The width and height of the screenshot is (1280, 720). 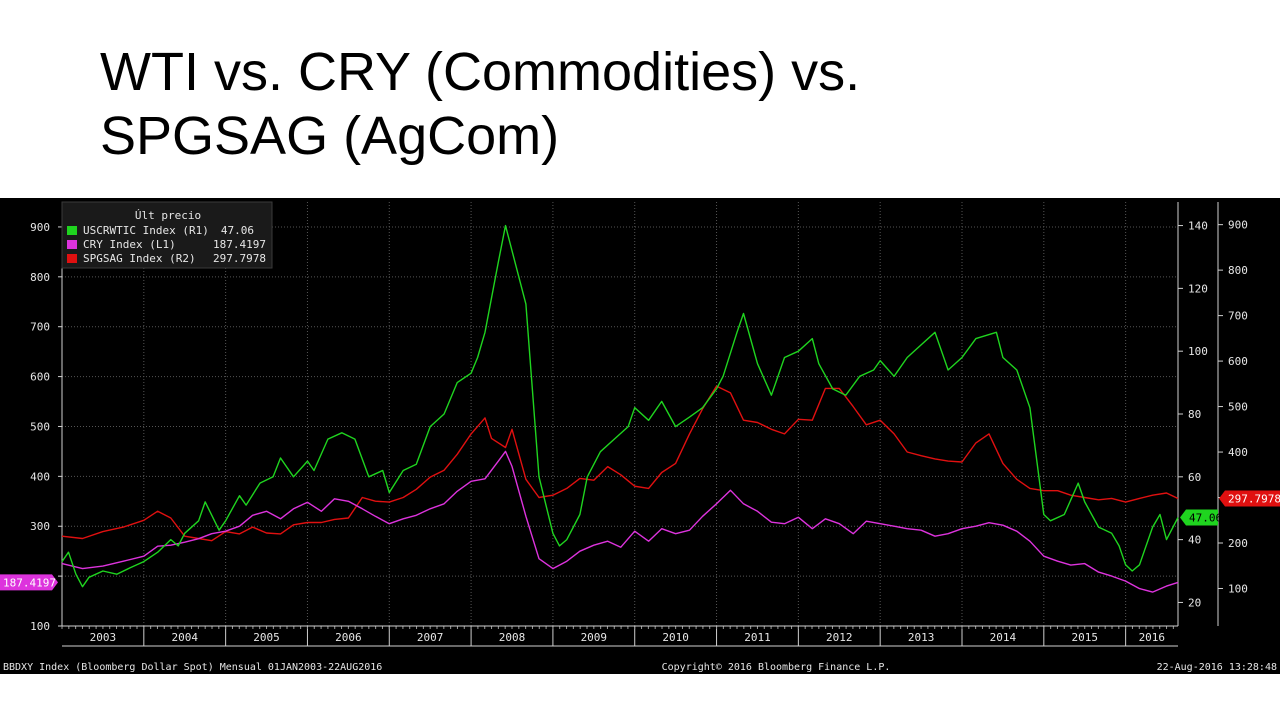 I want to click on tag-bg-spgsag, so click(x=1249, y=498).